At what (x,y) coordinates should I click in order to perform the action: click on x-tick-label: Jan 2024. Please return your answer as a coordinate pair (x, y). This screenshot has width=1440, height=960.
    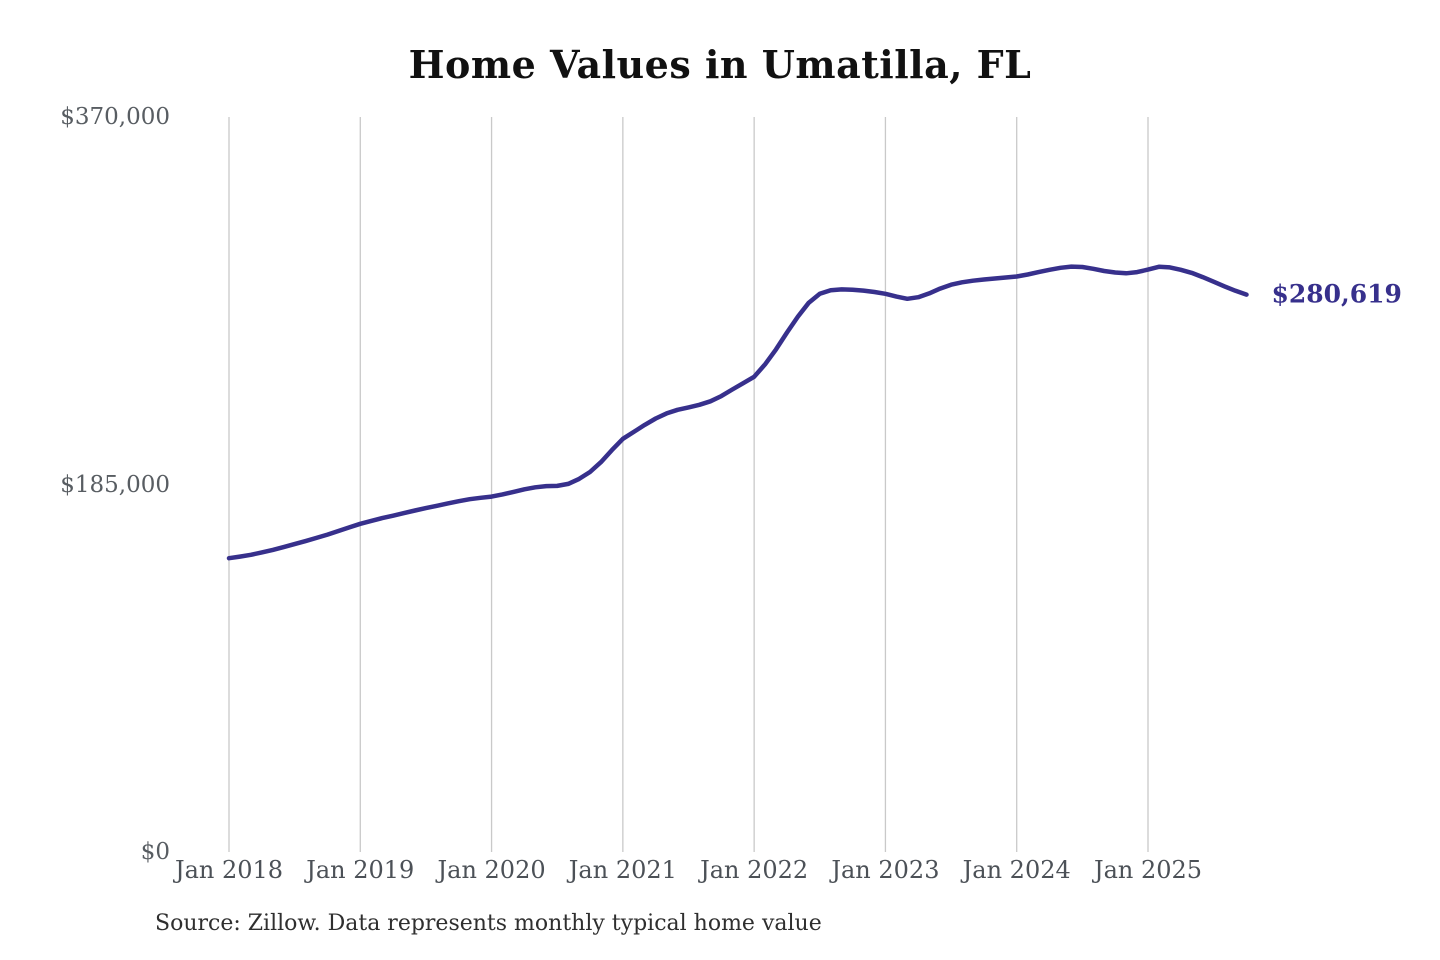
    Looking at the image, I should click on (1016, 870).